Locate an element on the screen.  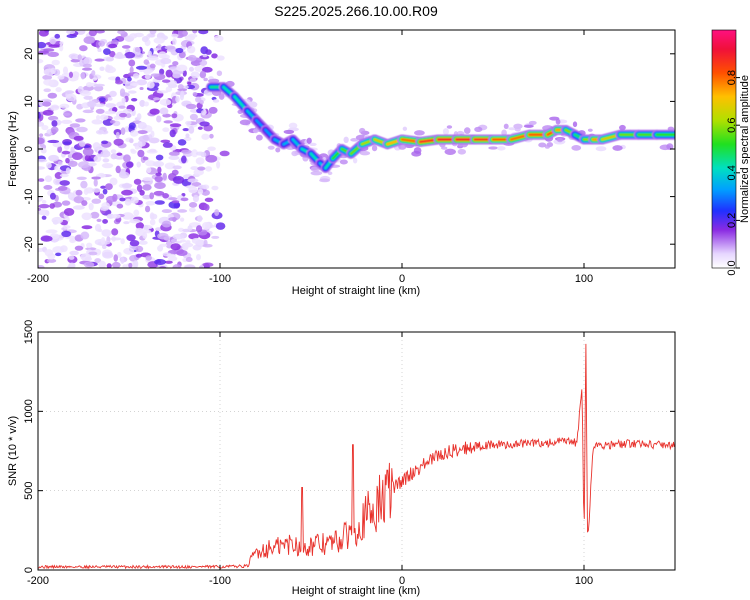
x-tick-label: 100 is located at coordinates (584, 581).